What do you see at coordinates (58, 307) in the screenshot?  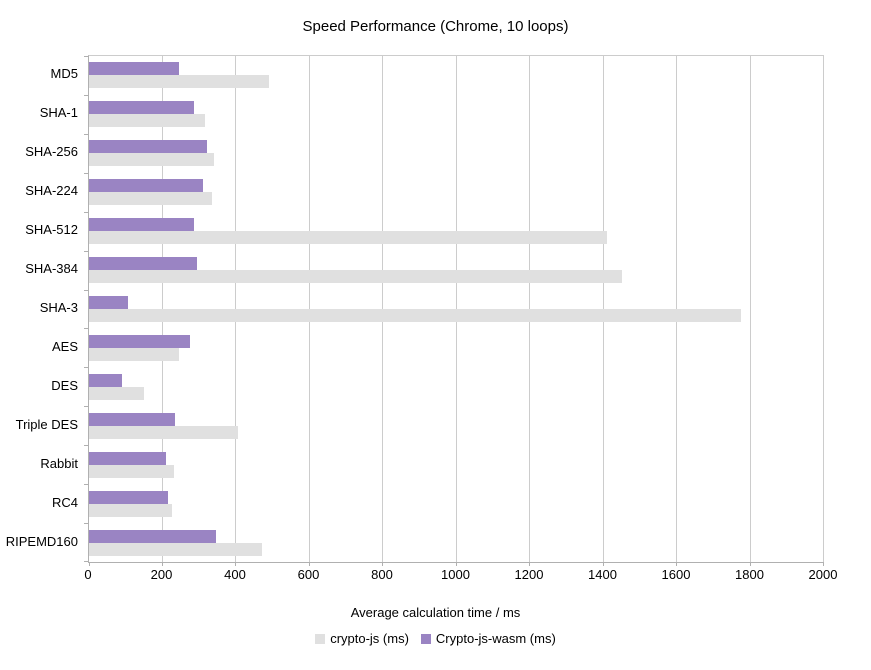 I see `y-axis-category-label: SHA-3` at bounding box center [58, 307].